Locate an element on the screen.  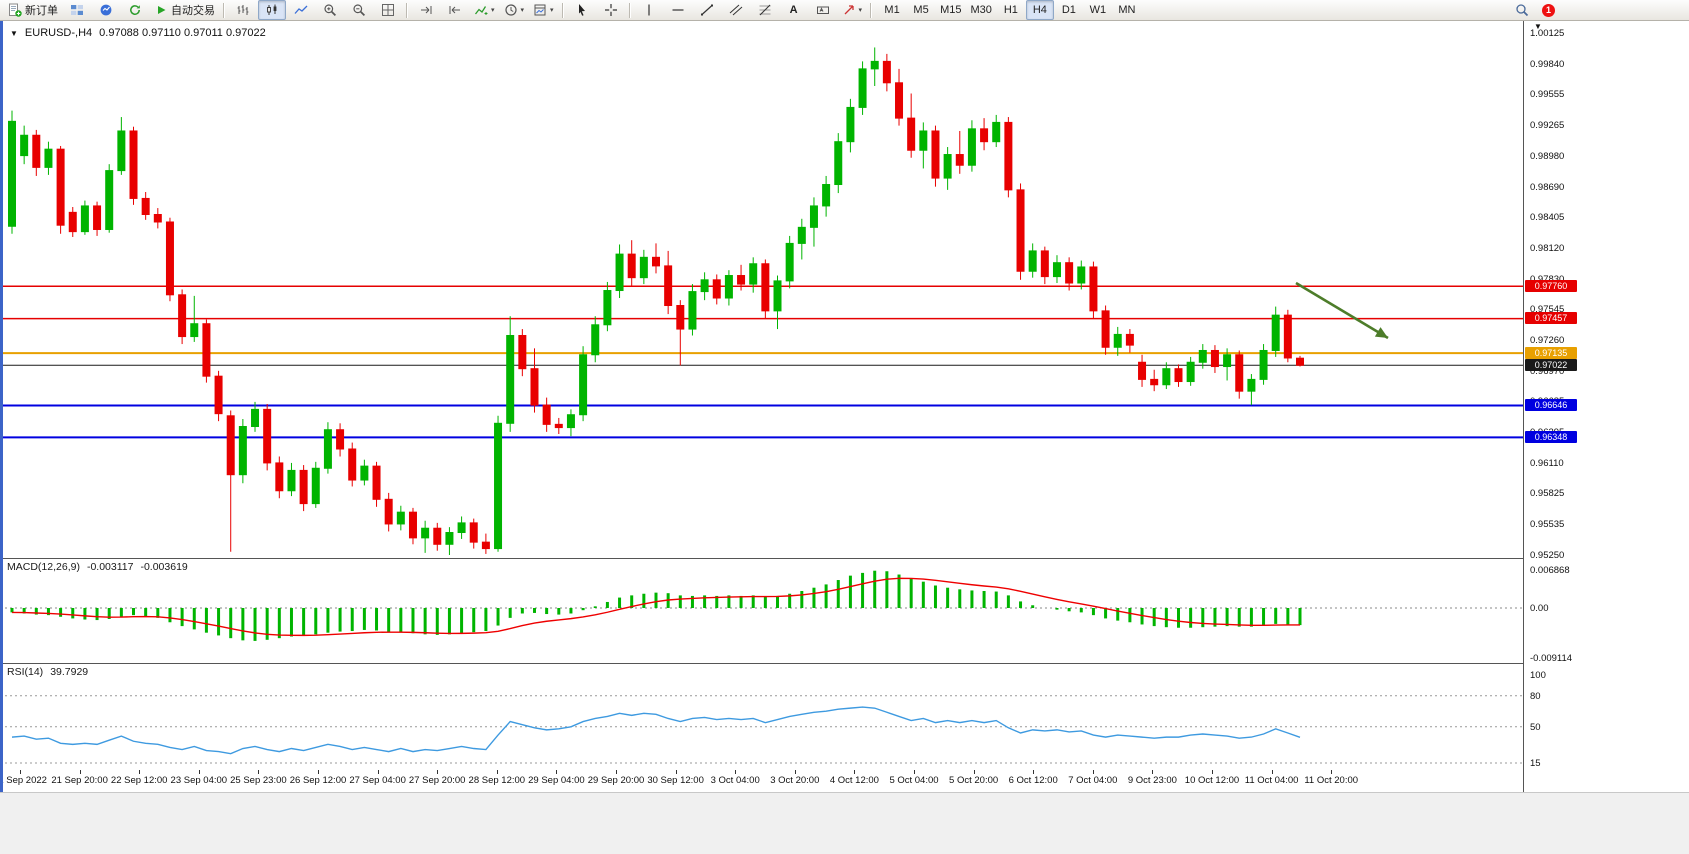
bar-chart-button is located at coordinates (243, 10).